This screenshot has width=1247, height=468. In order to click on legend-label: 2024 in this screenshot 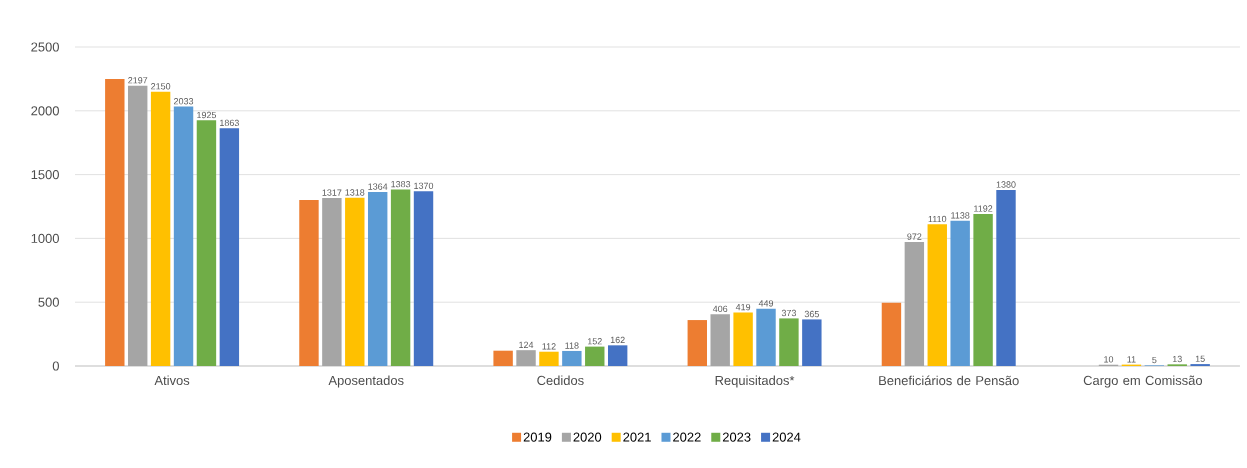, I will do `click(786, 437)`.